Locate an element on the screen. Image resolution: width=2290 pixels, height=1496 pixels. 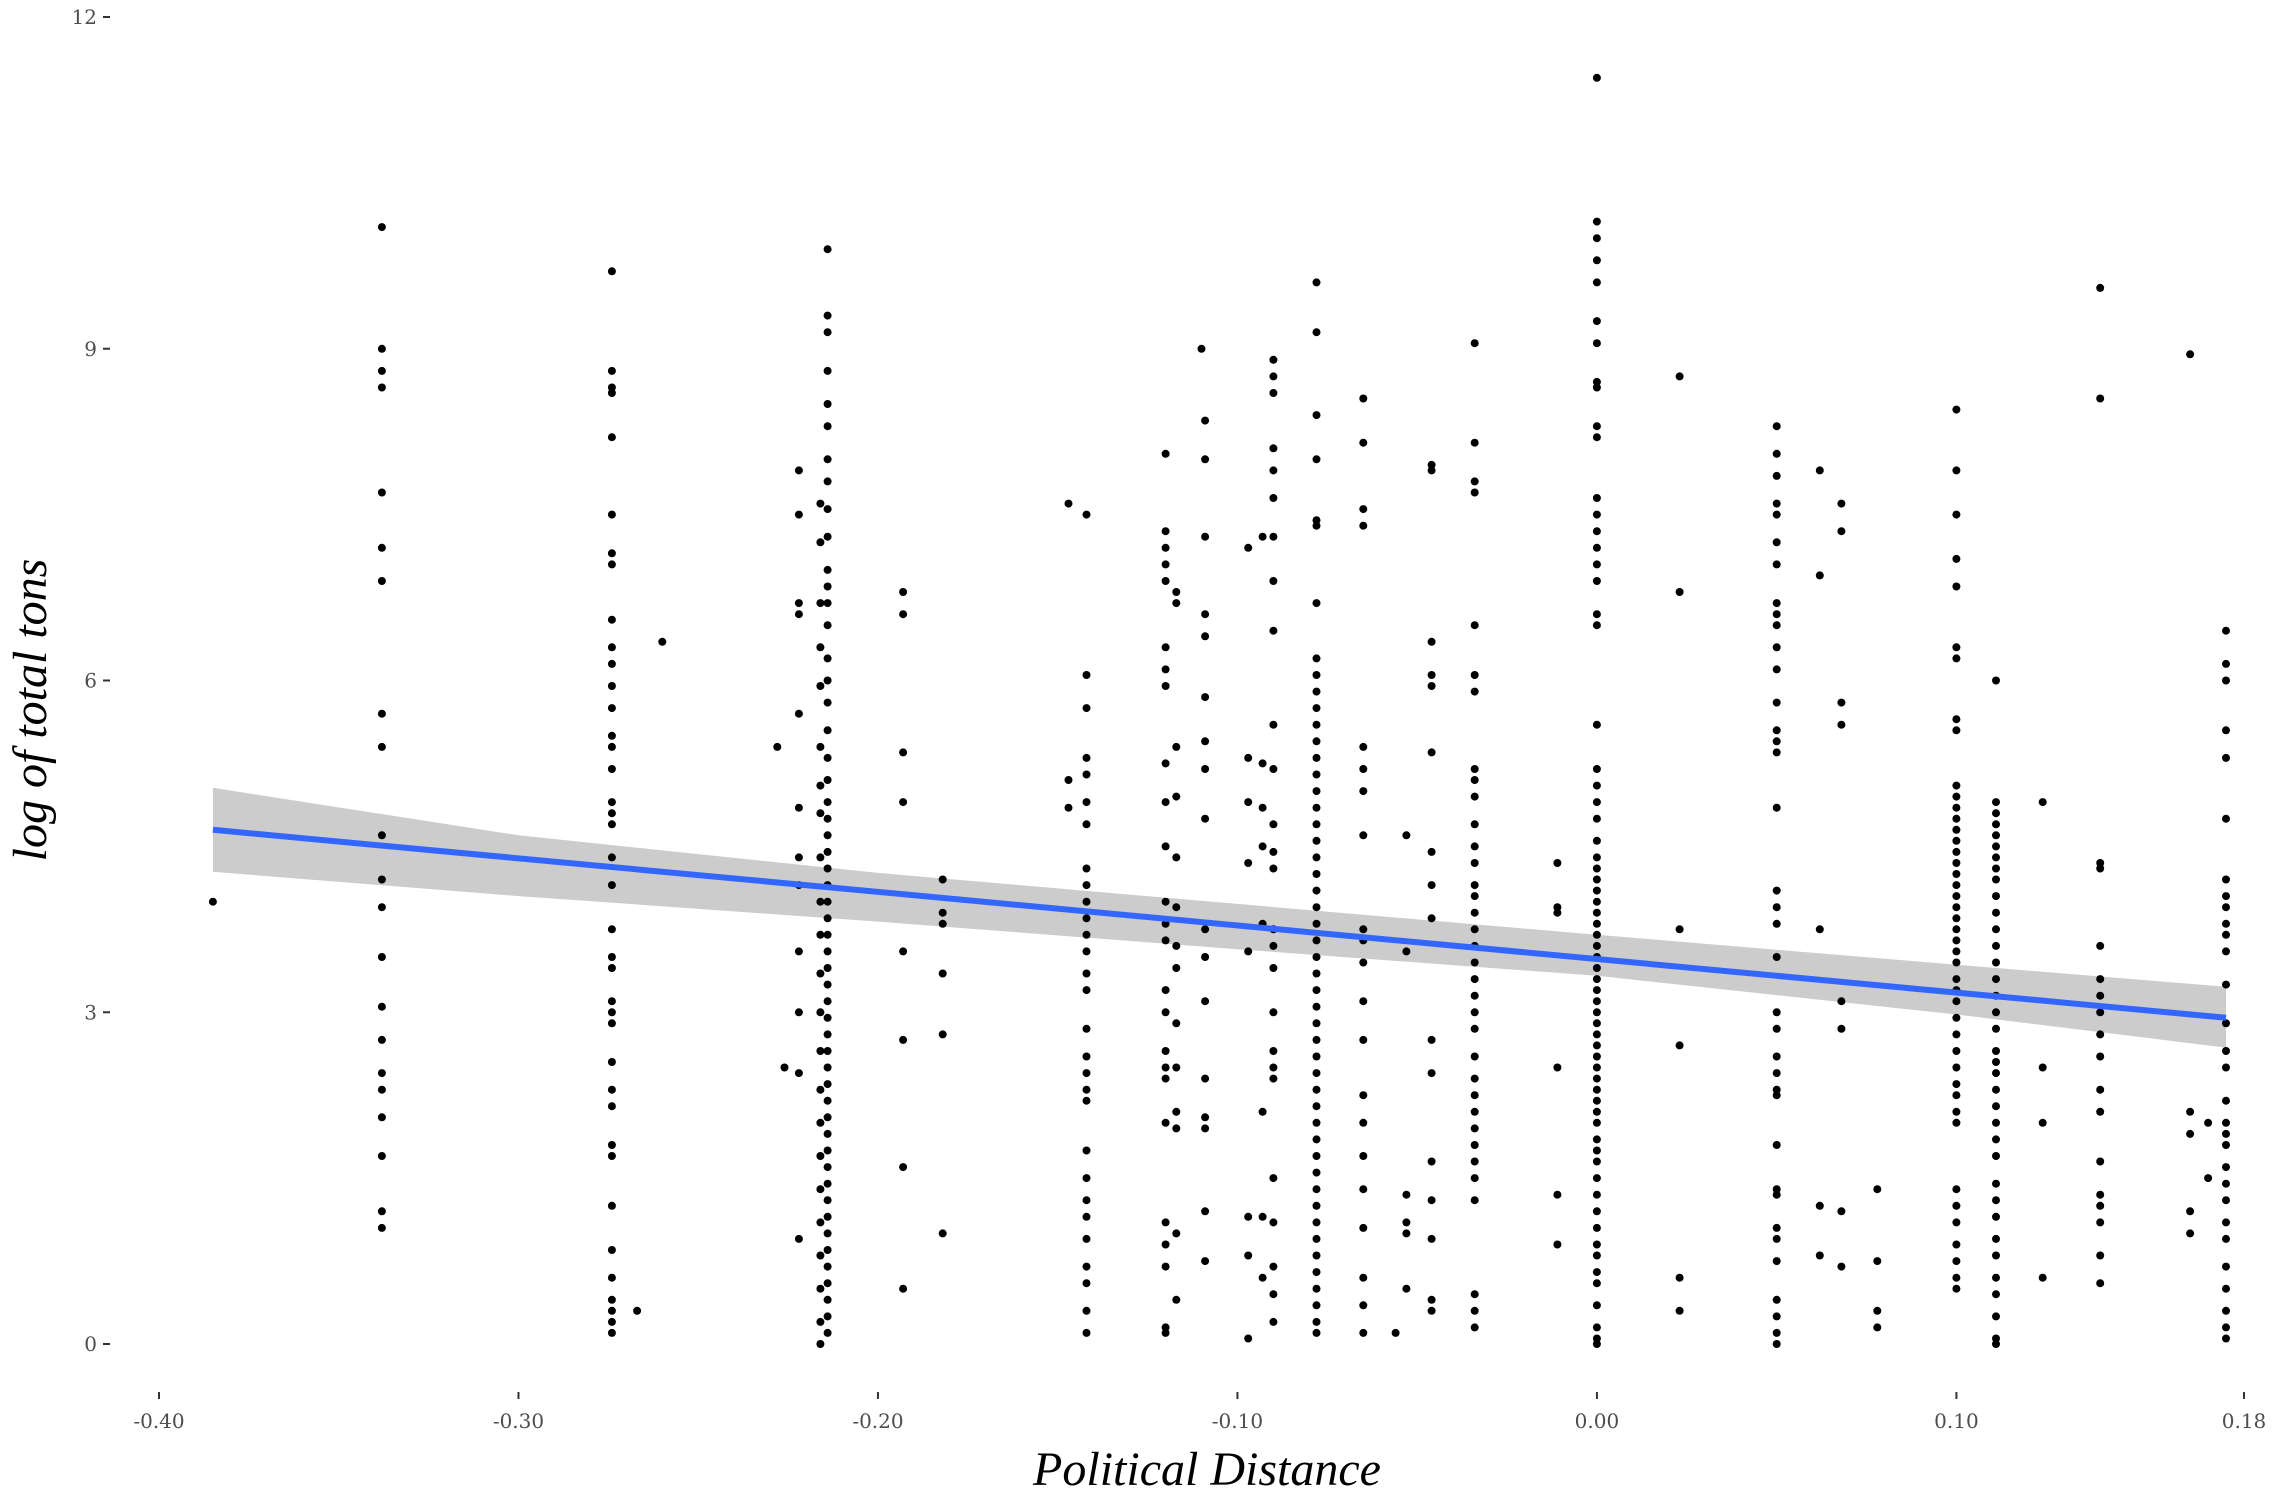
x-tick-label: 0.00 is located at coordinates (1597, 1421).